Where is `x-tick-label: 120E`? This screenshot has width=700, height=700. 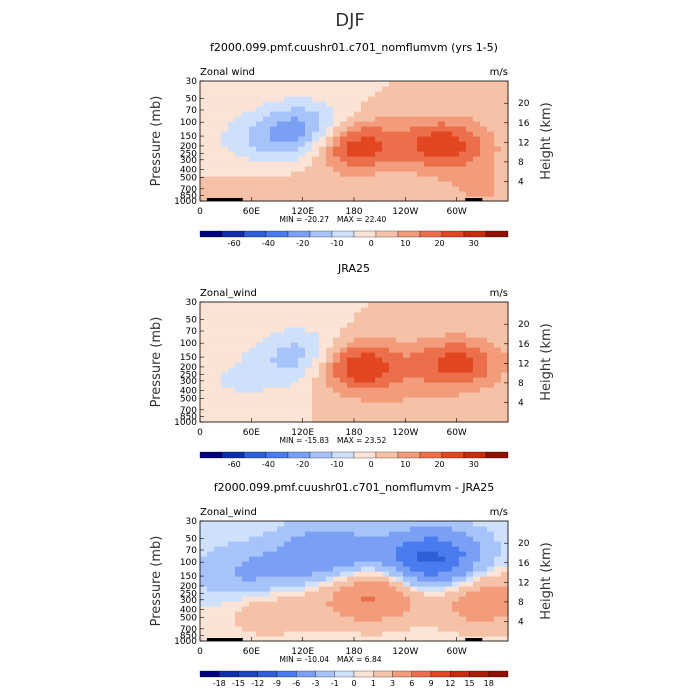 x-tick-label: 120E is located at coordinates (302, 212).